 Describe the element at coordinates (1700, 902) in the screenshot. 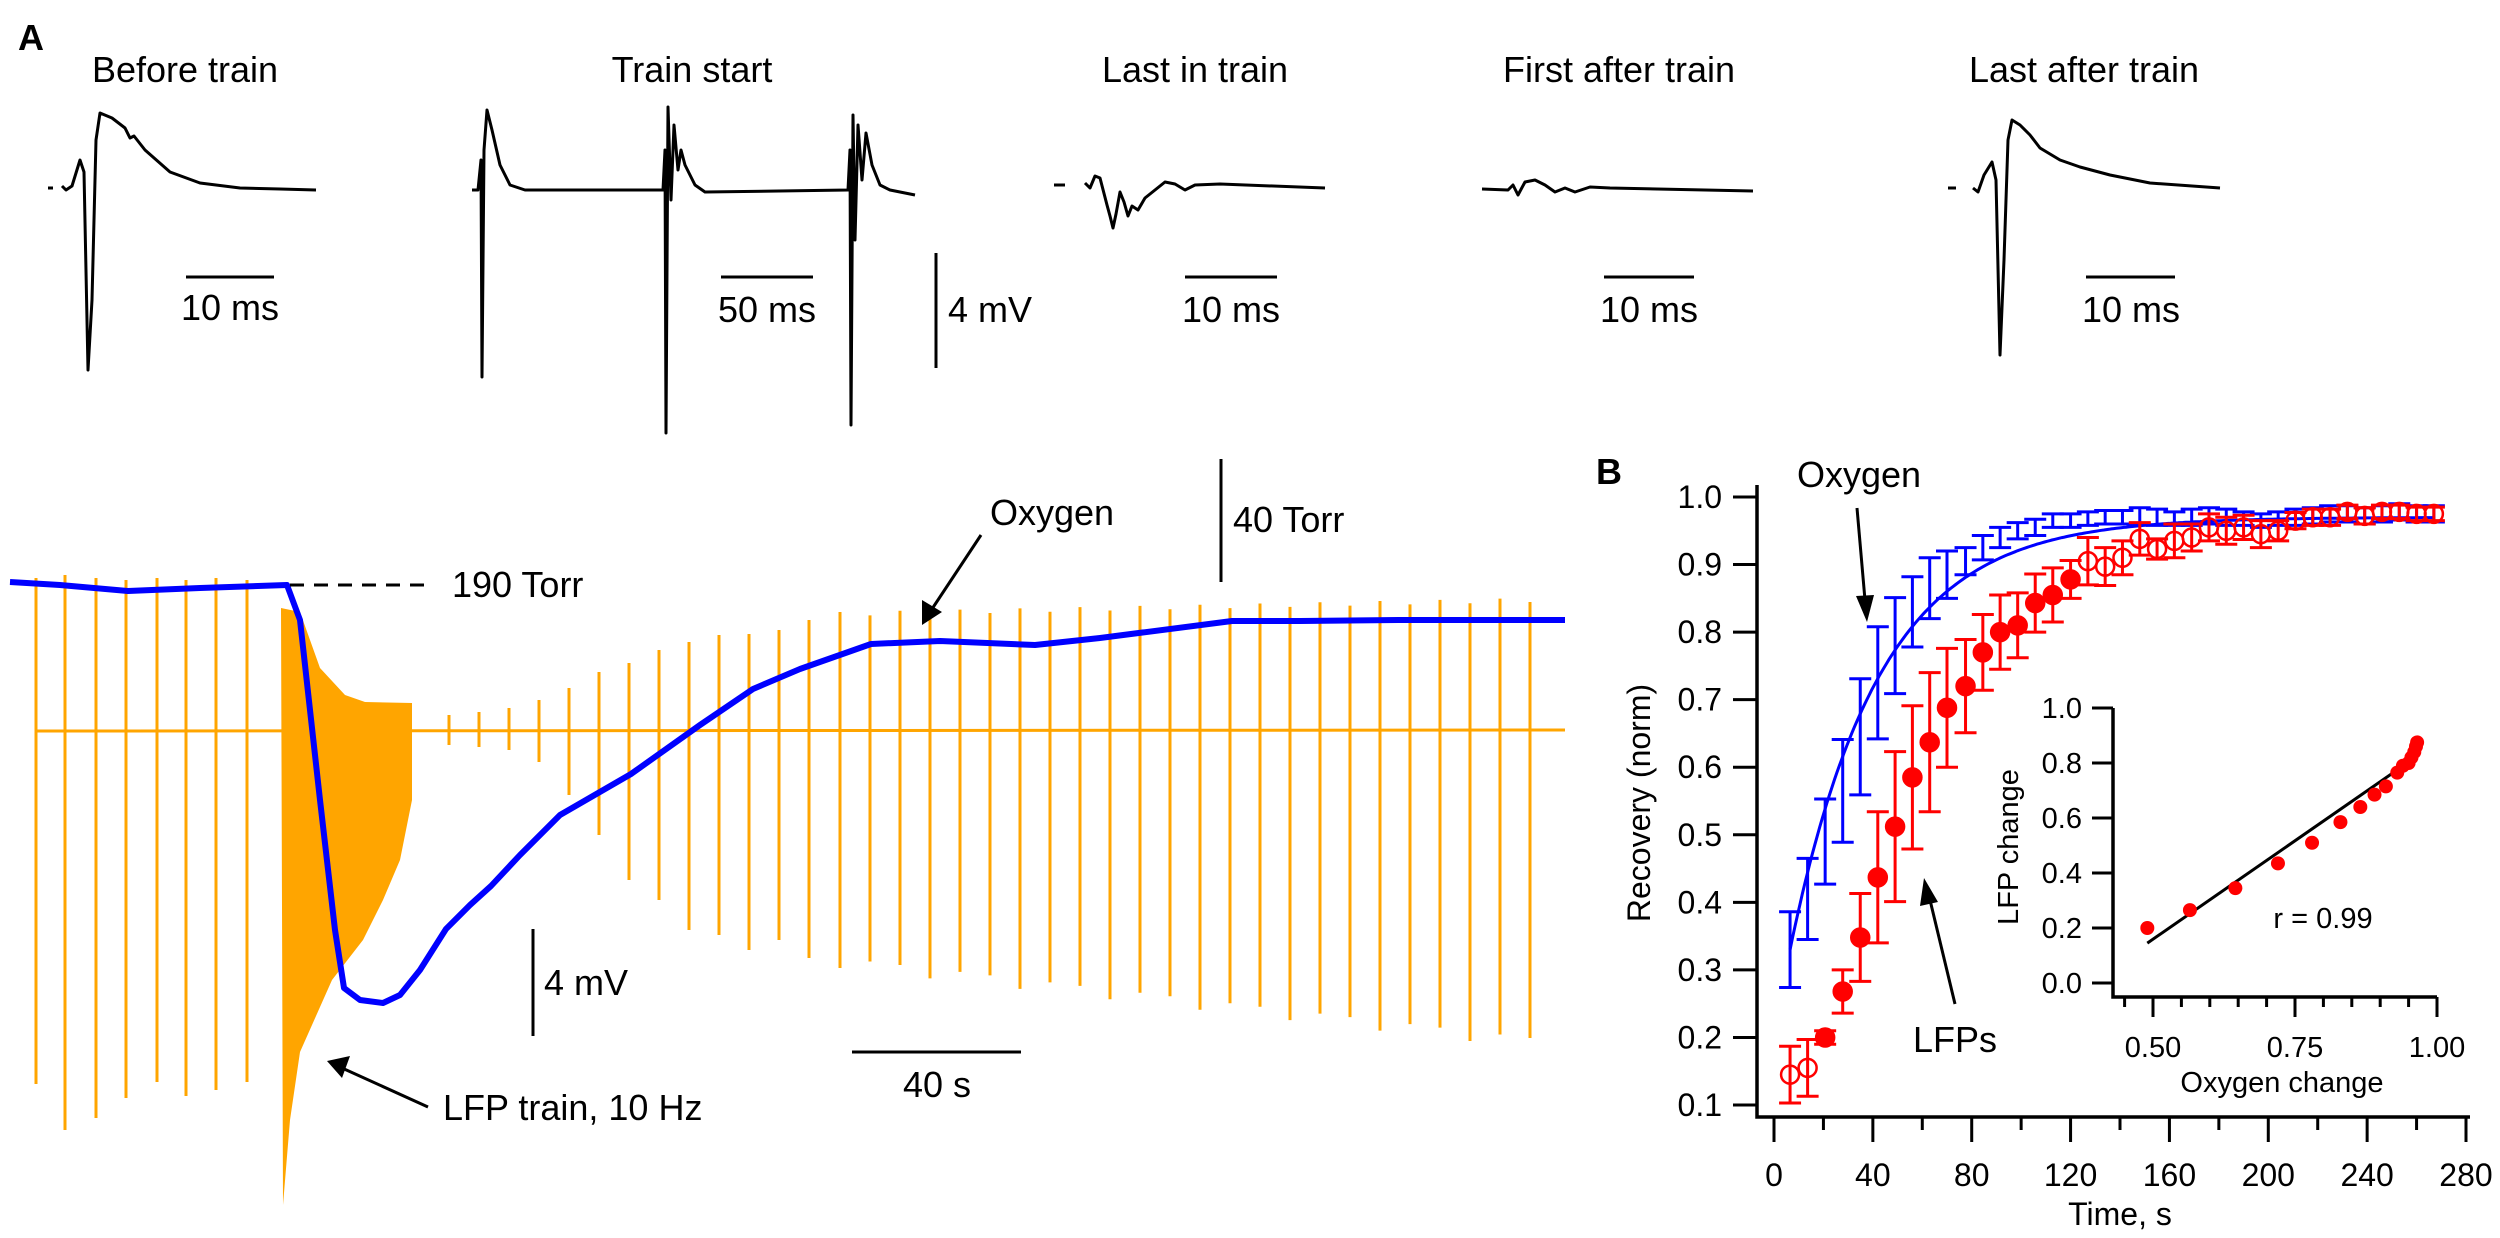

I see `recovery-y-tick-label: 0.4` at that location.